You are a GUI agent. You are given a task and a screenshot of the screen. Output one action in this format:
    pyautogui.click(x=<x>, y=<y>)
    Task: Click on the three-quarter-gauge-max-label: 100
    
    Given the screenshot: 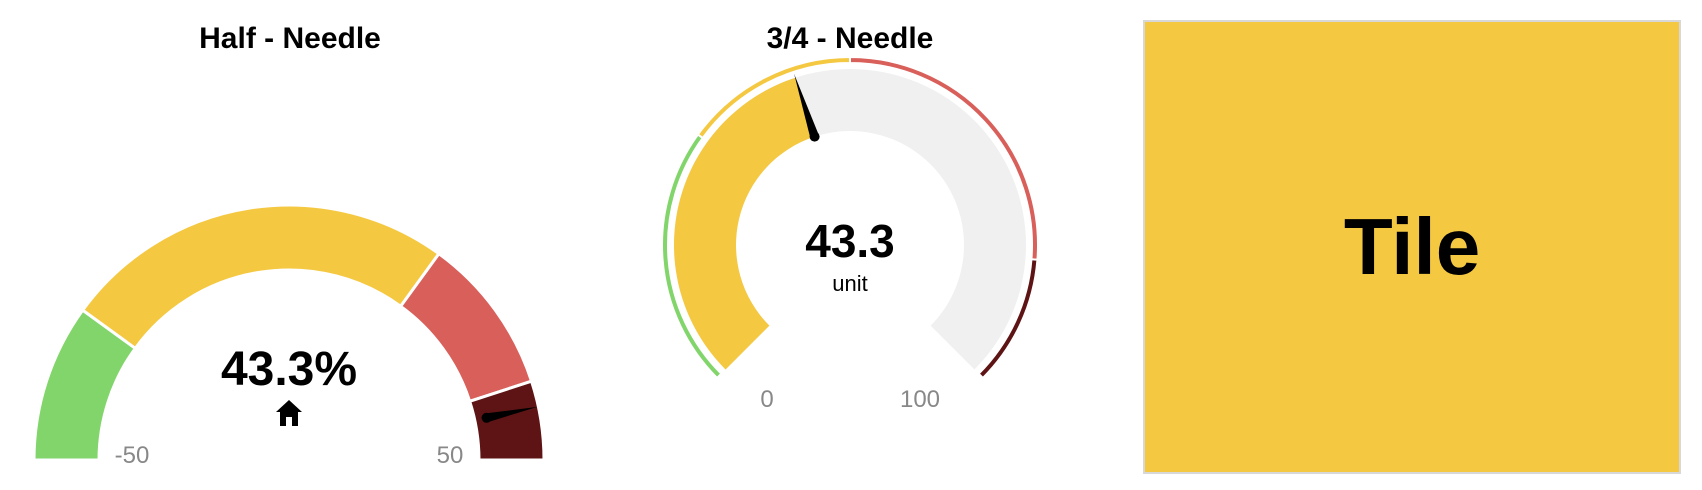 What is the action you would take?
    pyautogui.click(x=920, y=399)
    